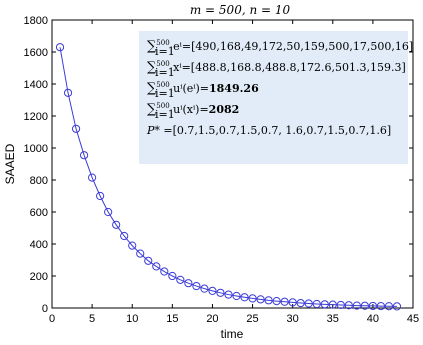 The width and height of the screenshot is (423, 345). I want to click on annot-term4: uⁱ(xⁱ)=, so click(189, 109).